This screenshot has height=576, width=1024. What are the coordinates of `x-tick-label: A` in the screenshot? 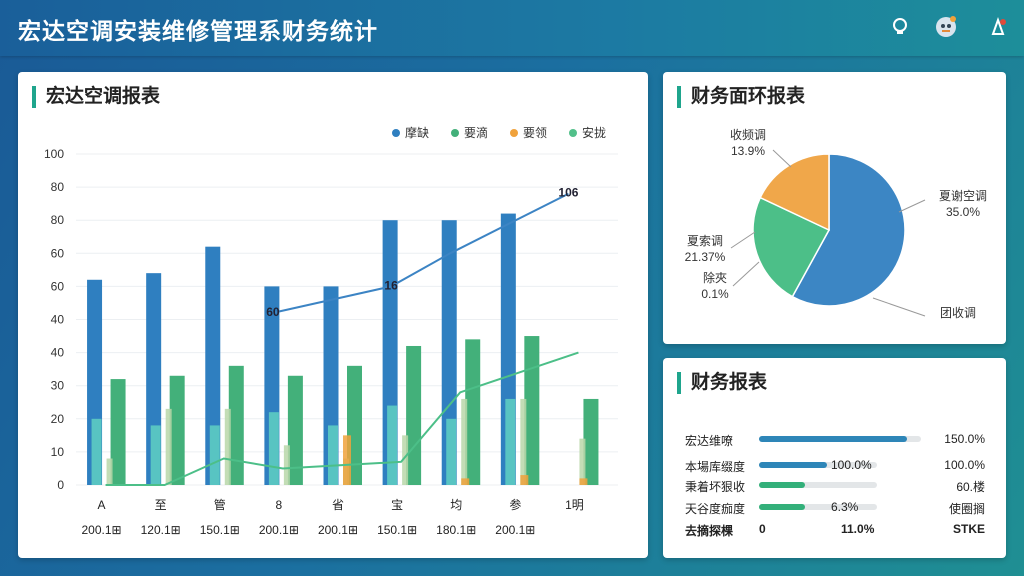 It's located at (102, 505).